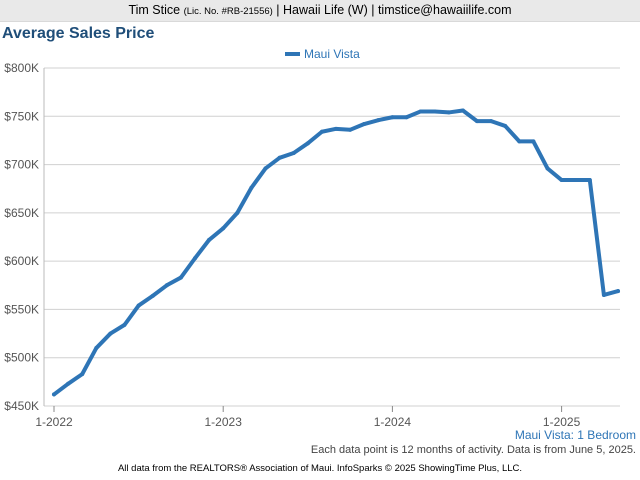 This screenshot has width=640, height=480. What do you see at coordinates (575, 435) in the screenshot?
I see `series-description: Maui Vista: 1 Bedroom` at bounding box center [575, 435].